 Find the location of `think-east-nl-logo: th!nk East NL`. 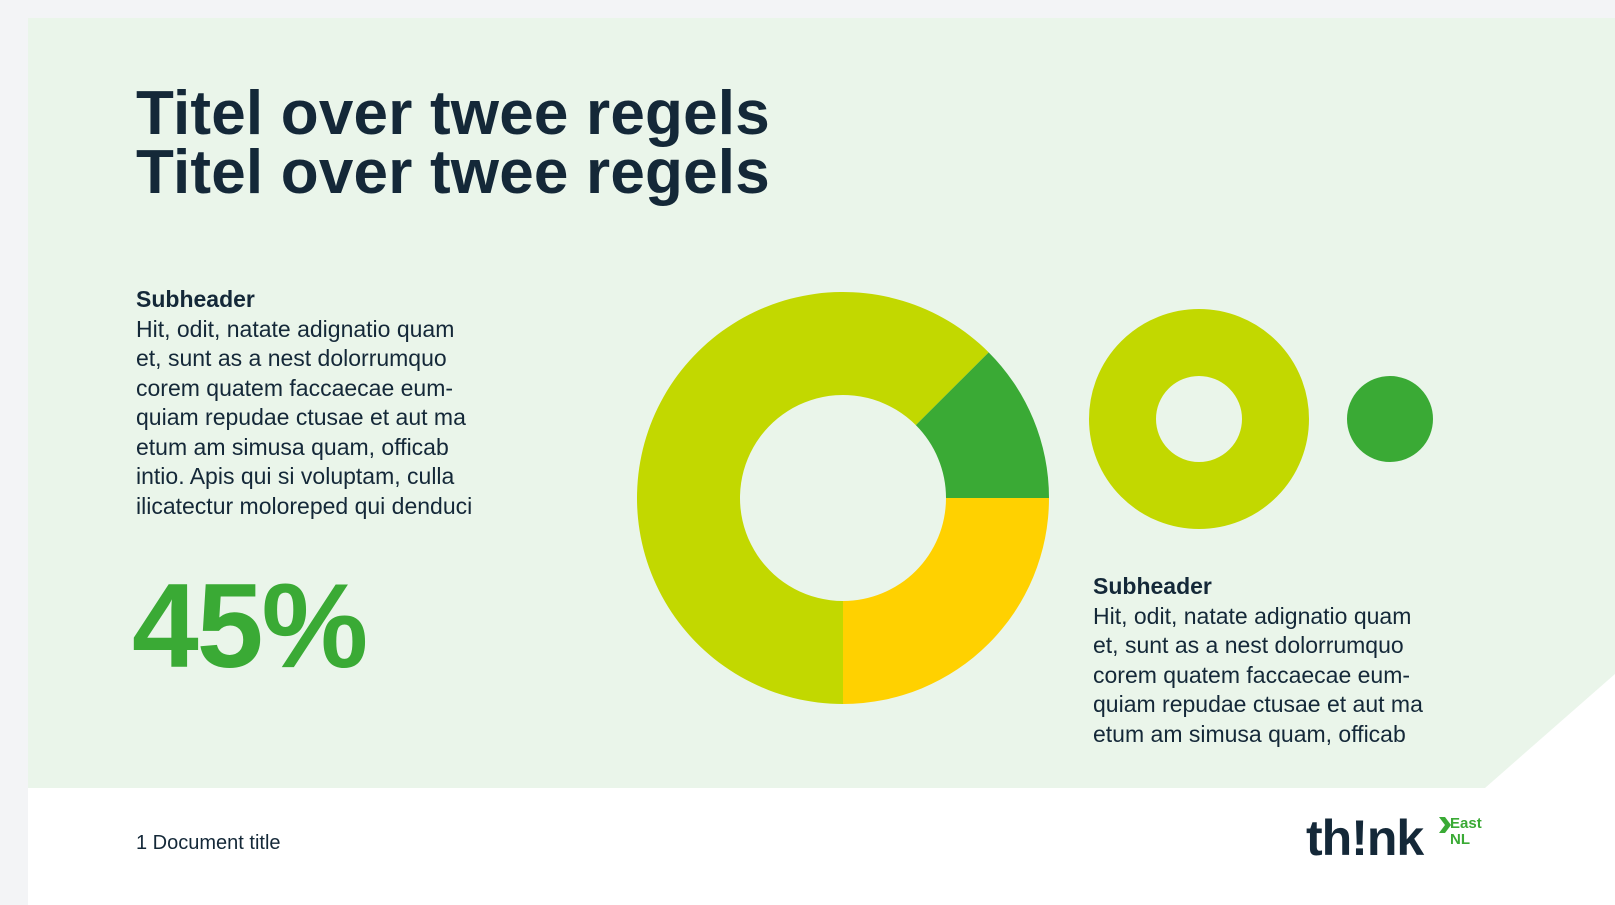

think-east-nl-logo: th!nk East NL is located at coordinates (1401, 838).